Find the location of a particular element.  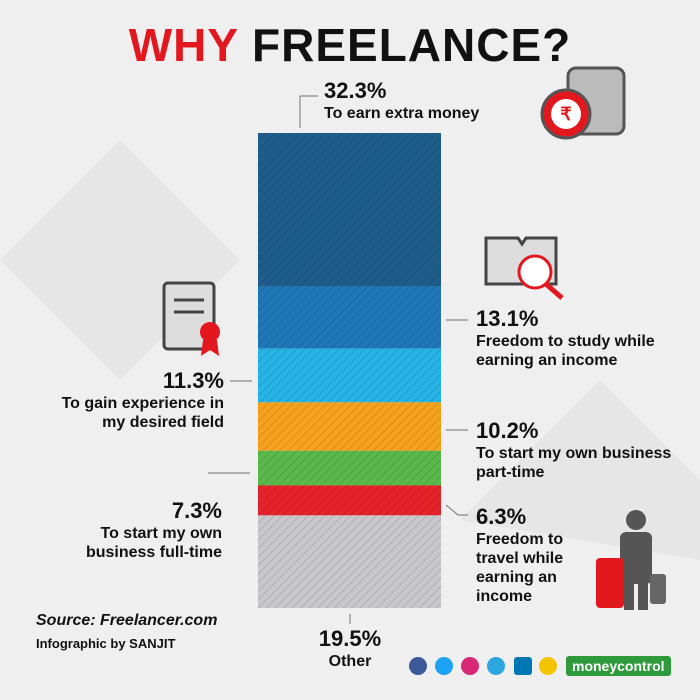

title-rest: FREELANCE? is located at coordinates (412, 45).